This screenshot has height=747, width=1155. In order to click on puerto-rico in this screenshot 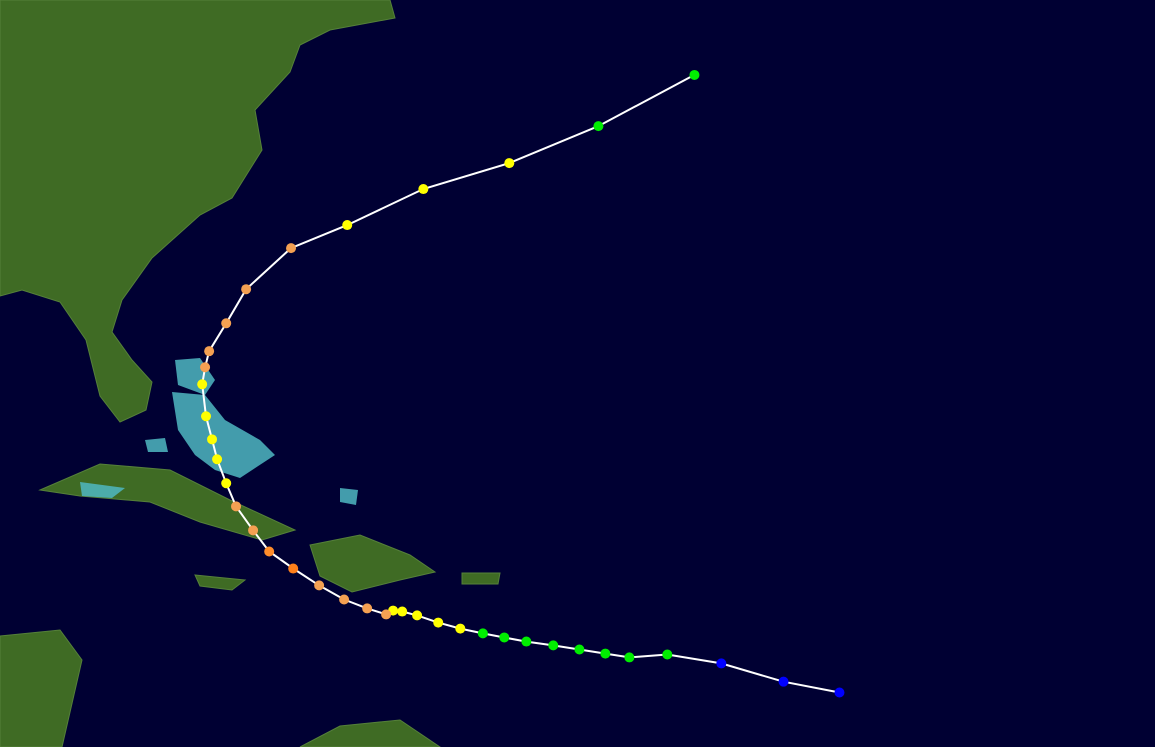, I will do `click(481, 578)`.